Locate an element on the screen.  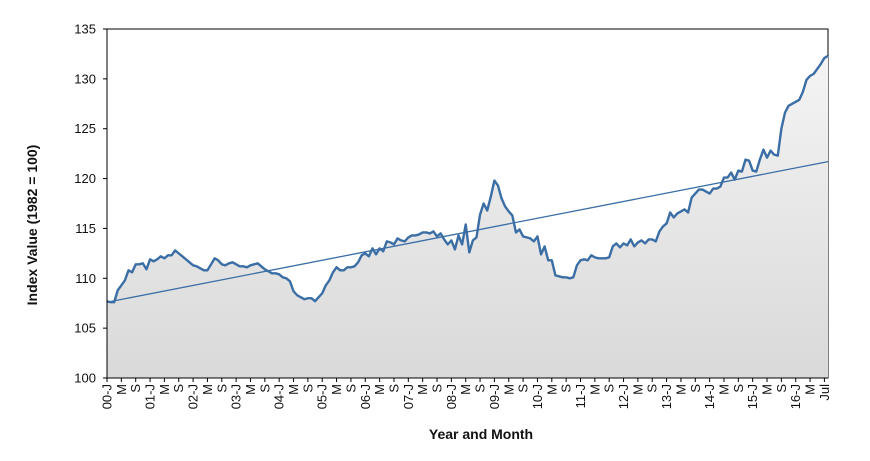
x-tick-label: 09-J is located at coordinates (494, 396).